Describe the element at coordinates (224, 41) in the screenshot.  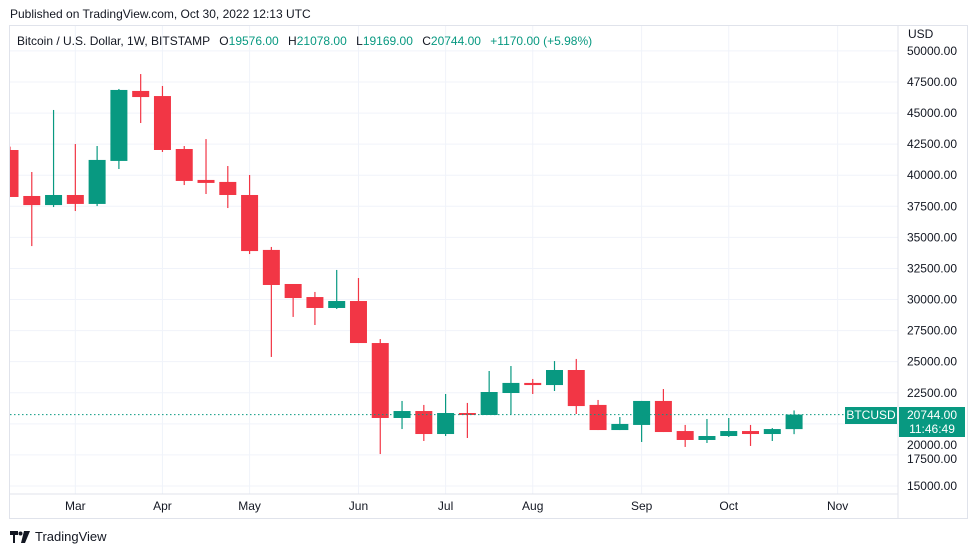
I see `open-label: O` at that location.